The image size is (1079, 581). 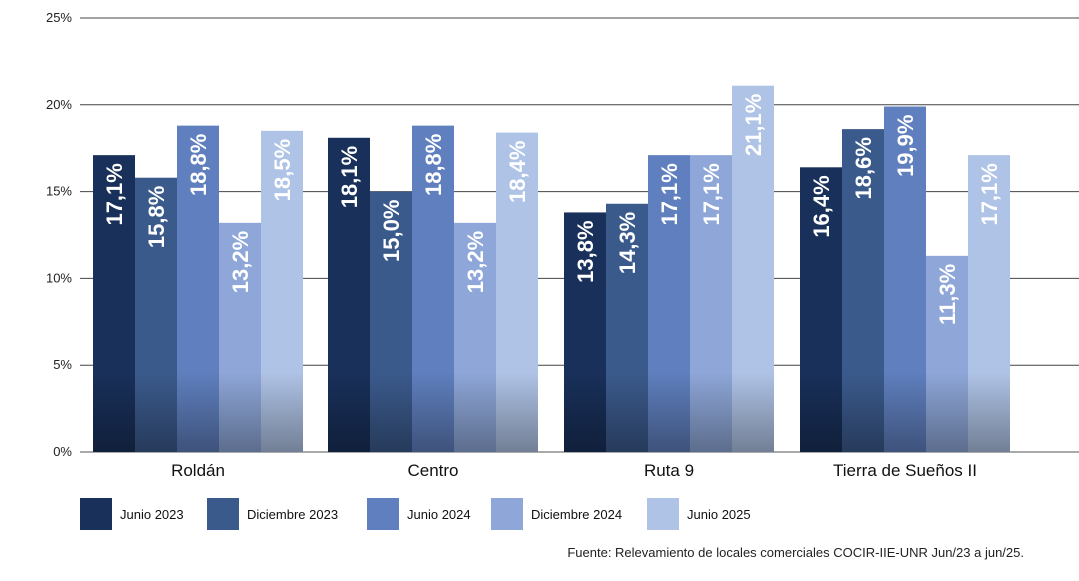 I want to click on bar-shading, so click(x=551, y=412).